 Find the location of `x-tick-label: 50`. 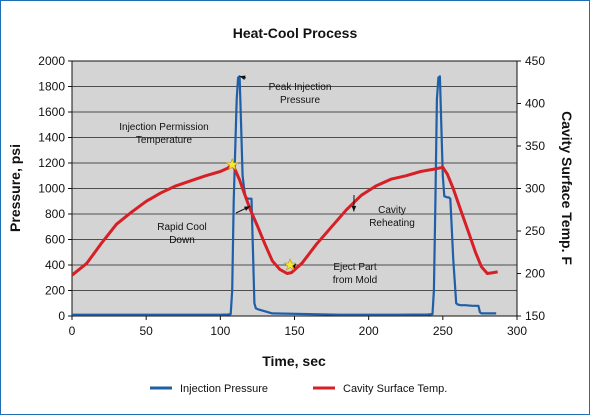

x-tick-label: 50 is located at coordinates (146, 331).